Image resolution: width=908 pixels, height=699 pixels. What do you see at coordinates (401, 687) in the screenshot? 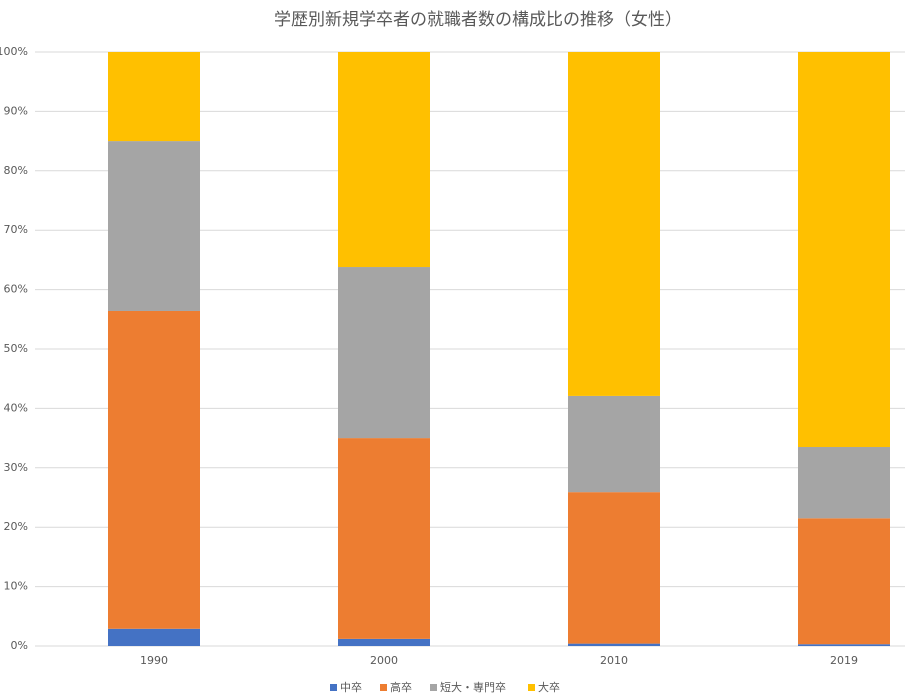
I see `legend-label: 高卒` at bounding box center [401, 687].